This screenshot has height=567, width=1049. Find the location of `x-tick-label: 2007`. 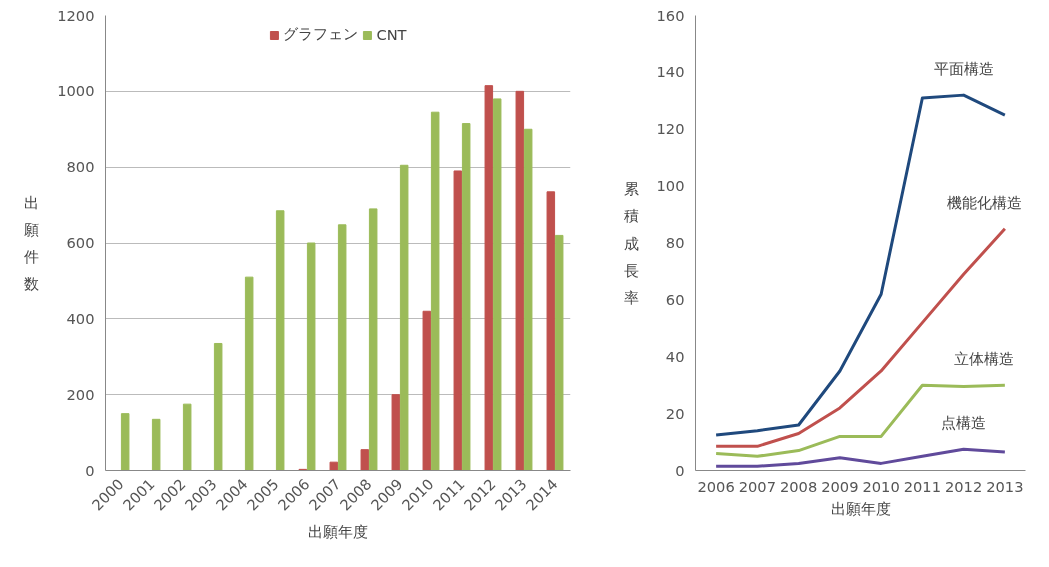

x-tick-label: 2007 is located at coordinates (757, 486).